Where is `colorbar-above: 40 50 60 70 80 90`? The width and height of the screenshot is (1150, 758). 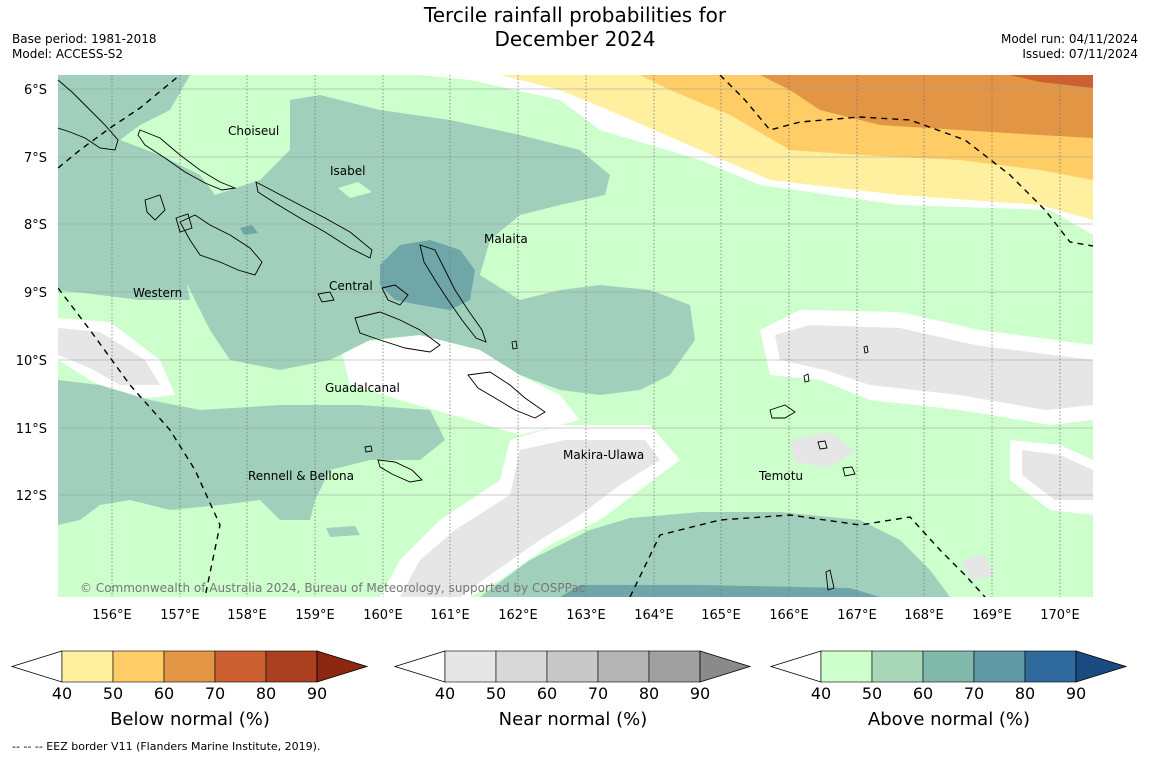 colorbar-above: 40 50 60 70 80 90 is located at coordinates (948, 676).